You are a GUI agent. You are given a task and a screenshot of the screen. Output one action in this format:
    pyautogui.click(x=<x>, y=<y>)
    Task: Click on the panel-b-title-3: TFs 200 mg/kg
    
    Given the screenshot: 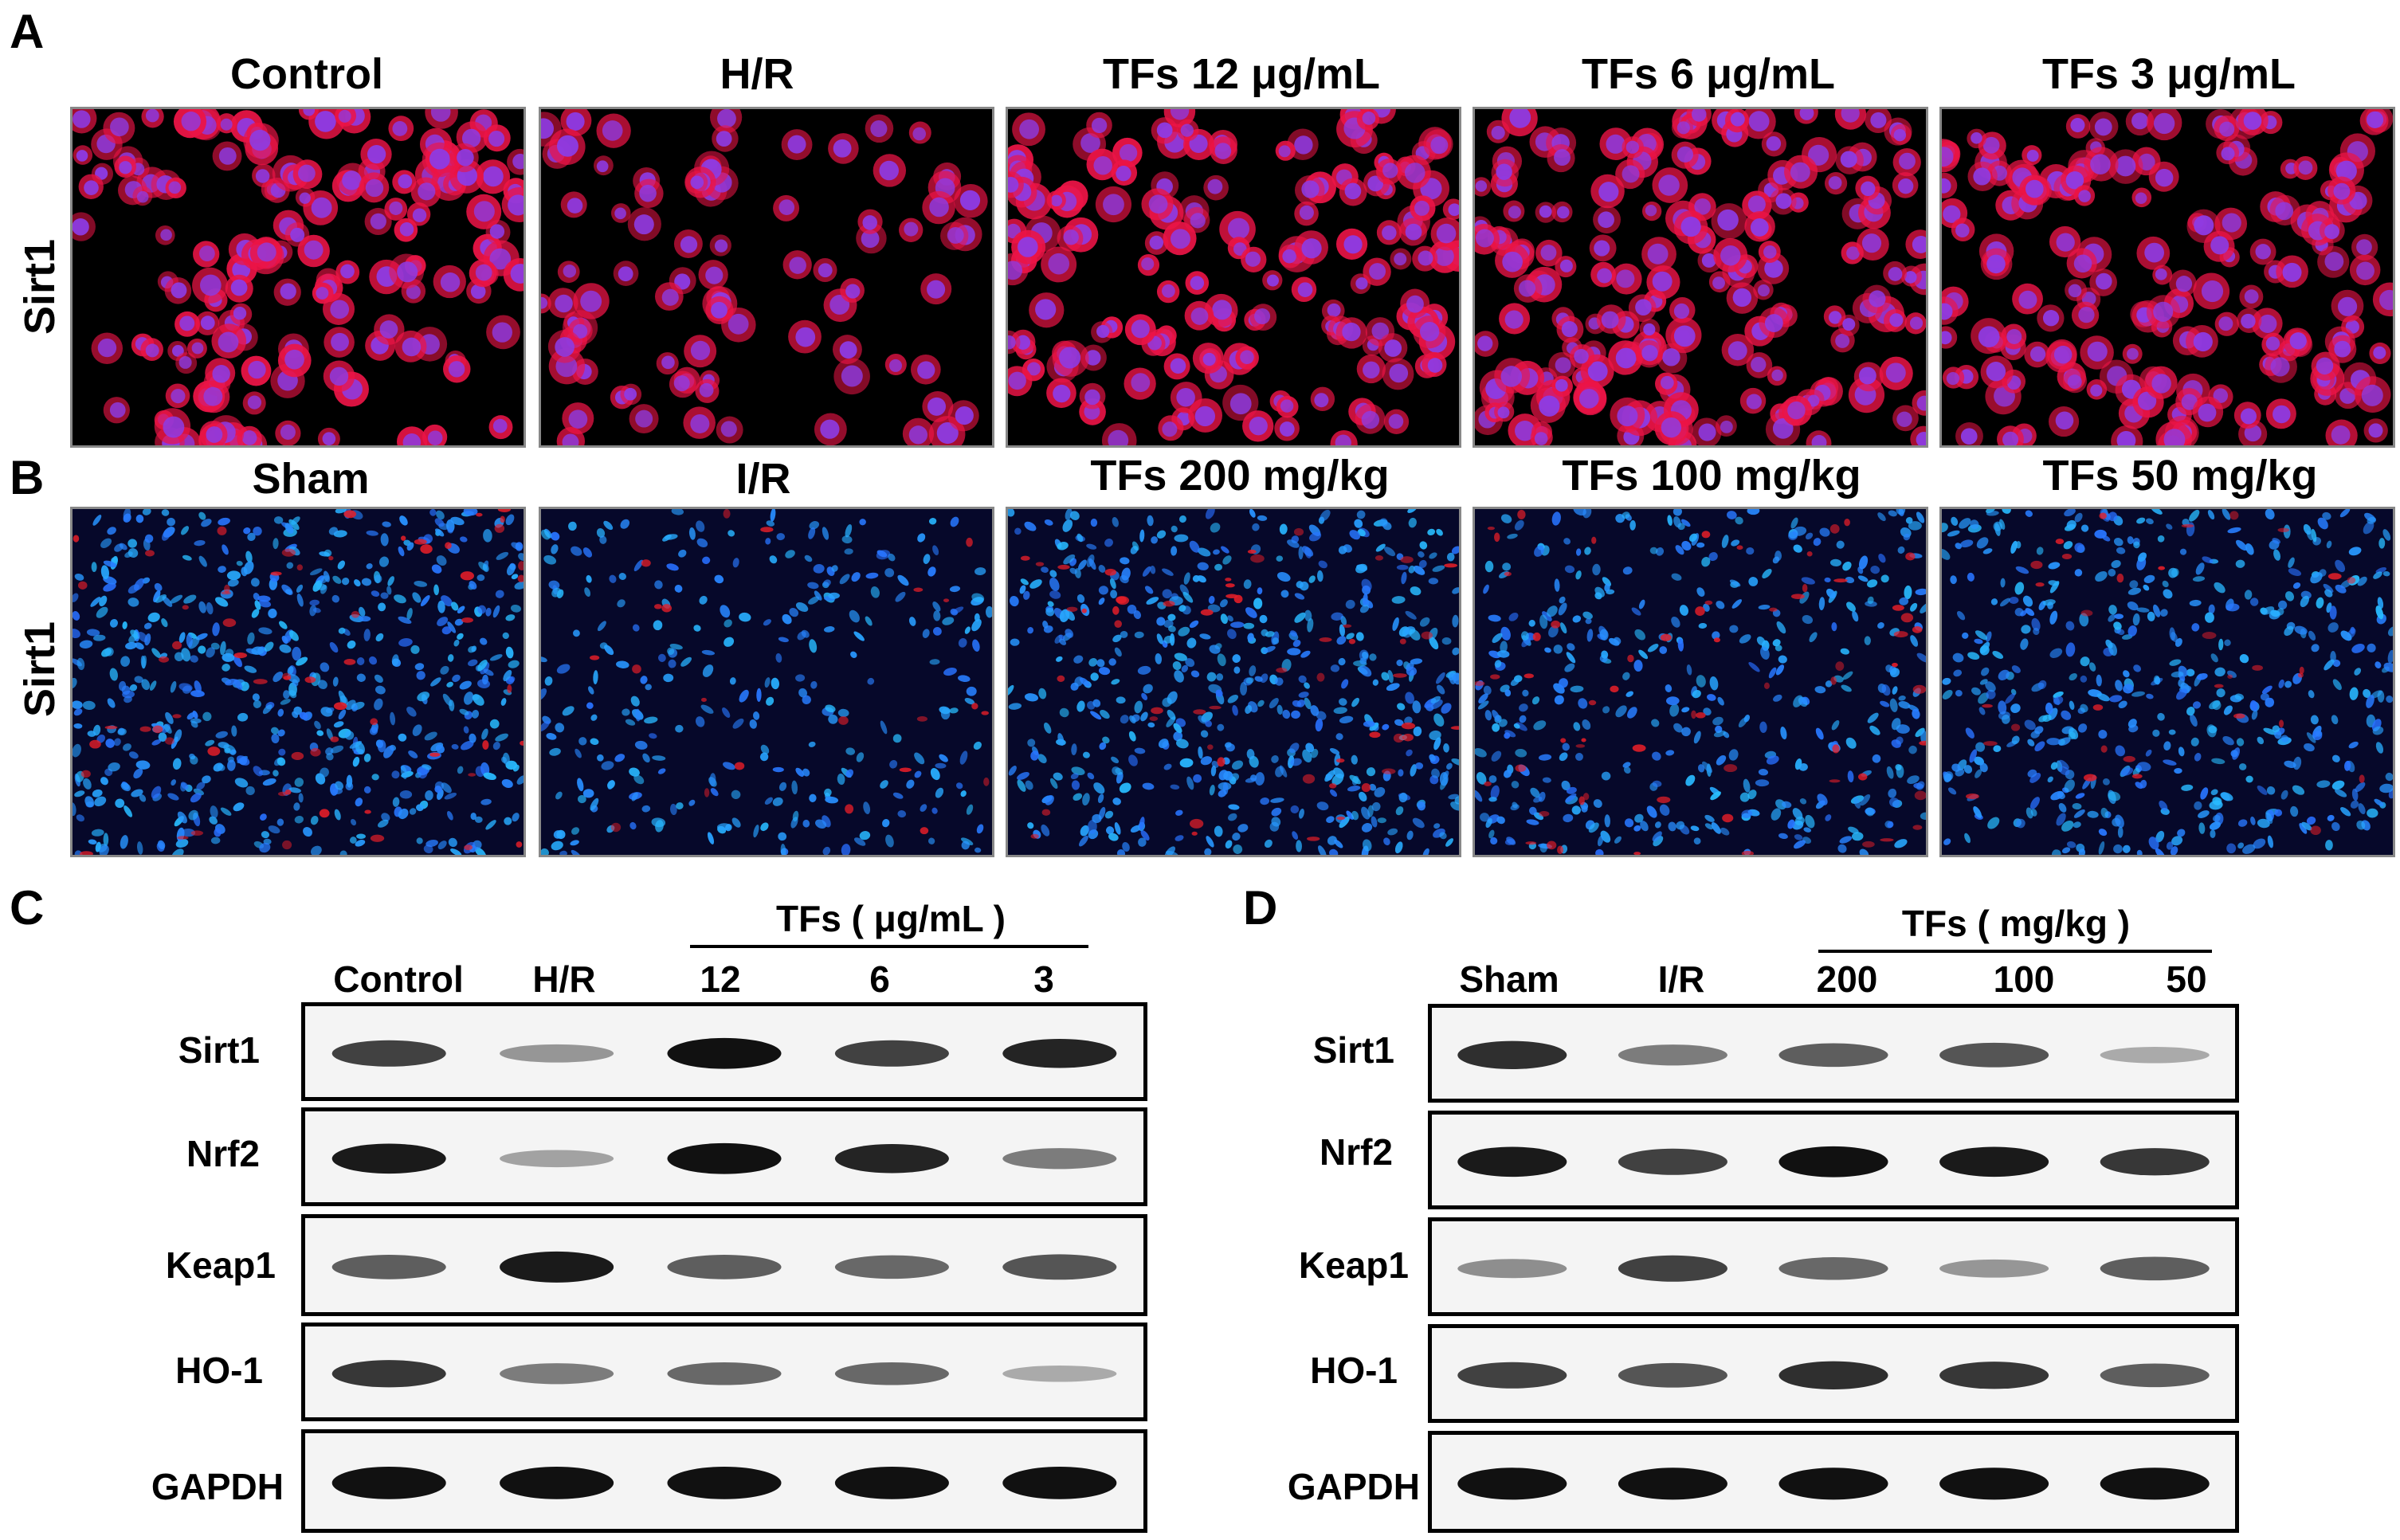 What is the action you would take?
    pyautogui.click(x=1240, y=476)
    